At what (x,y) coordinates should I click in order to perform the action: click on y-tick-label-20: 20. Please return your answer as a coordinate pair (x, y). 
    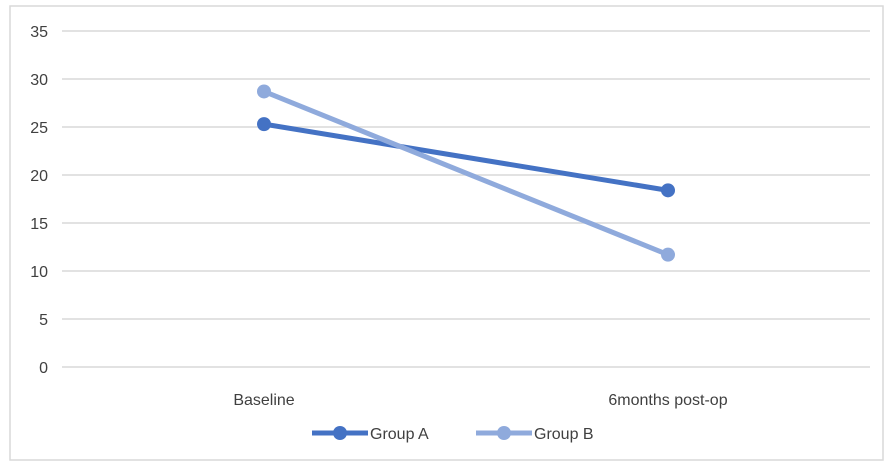
    Looking at the image, I should click on (39, 176).